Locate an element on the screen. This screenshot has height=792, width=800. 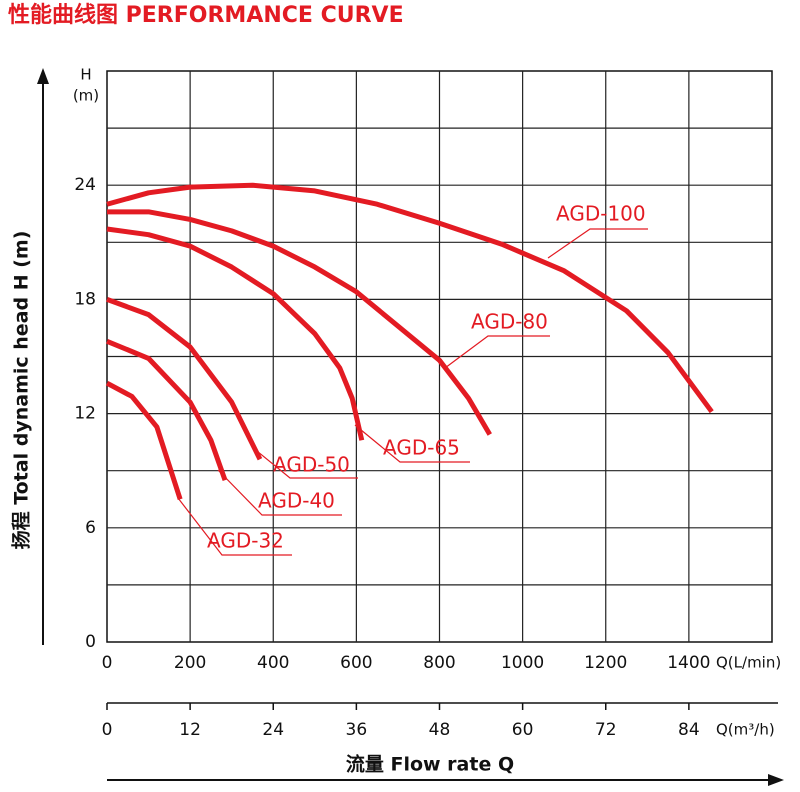
y-tick-label: 18 is located at coordinates (85, 299).